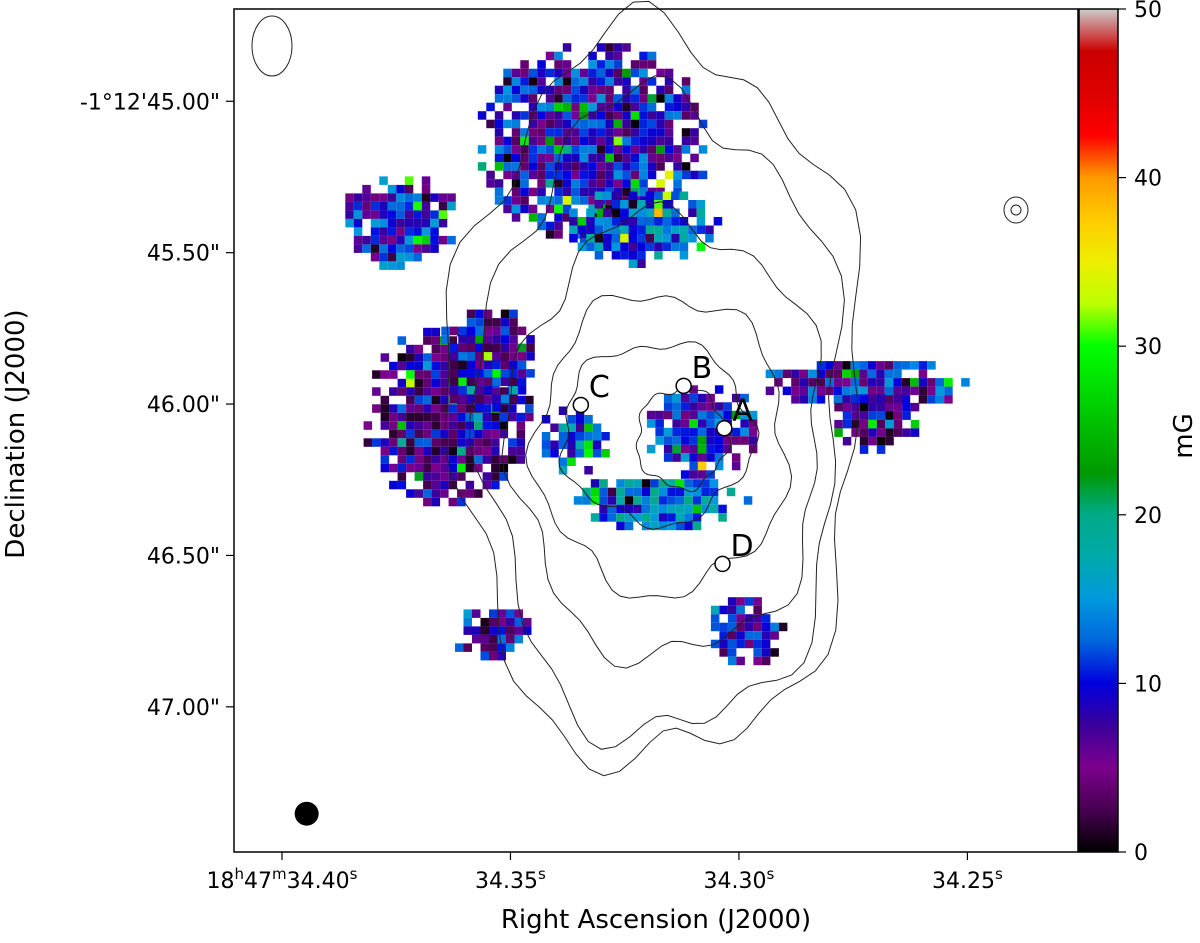  What do you see at coordinates (663, 462) in the screenshot?
I see `source-markers: AB C D` at bounding box center [663, 462].